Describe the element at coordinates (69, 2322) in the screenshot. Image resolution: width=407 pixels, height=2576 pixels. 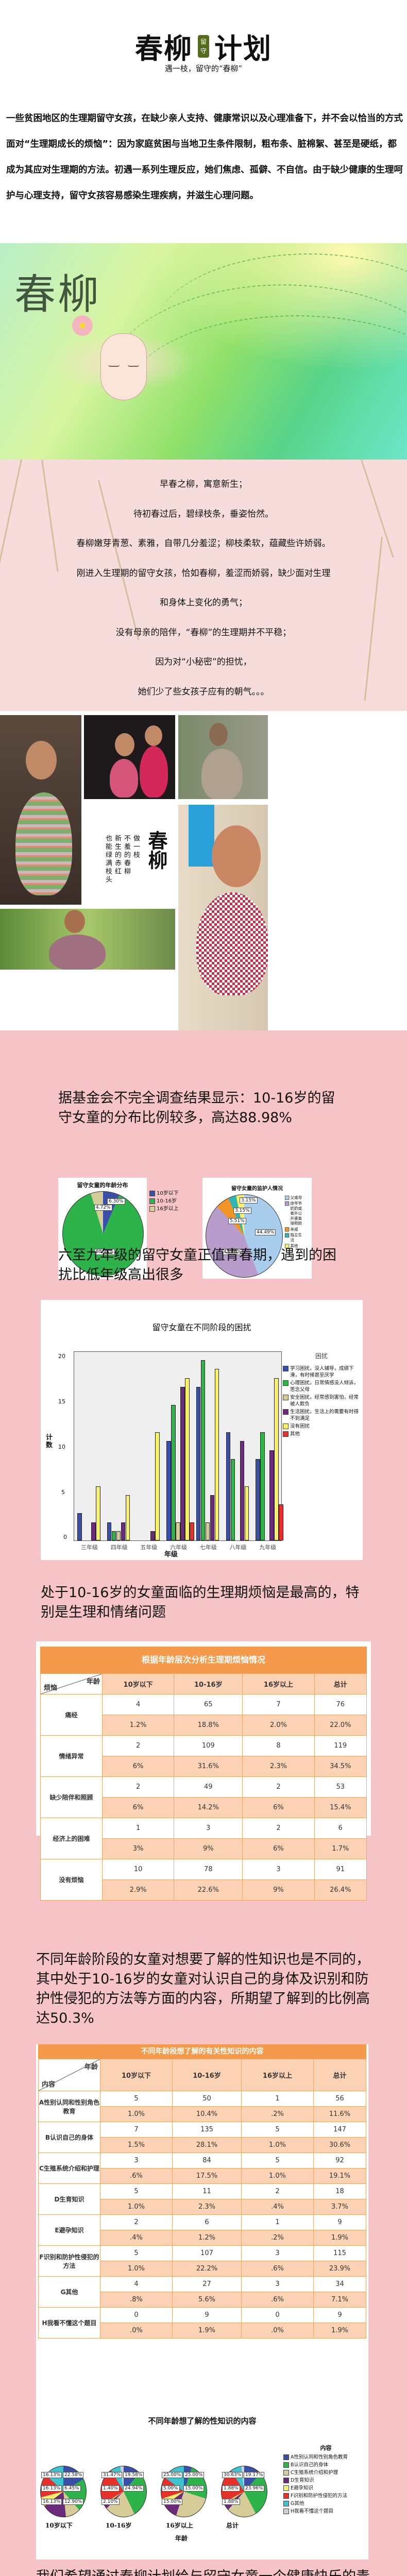
I see `row-label: H我看不懂这个题目` at that location.